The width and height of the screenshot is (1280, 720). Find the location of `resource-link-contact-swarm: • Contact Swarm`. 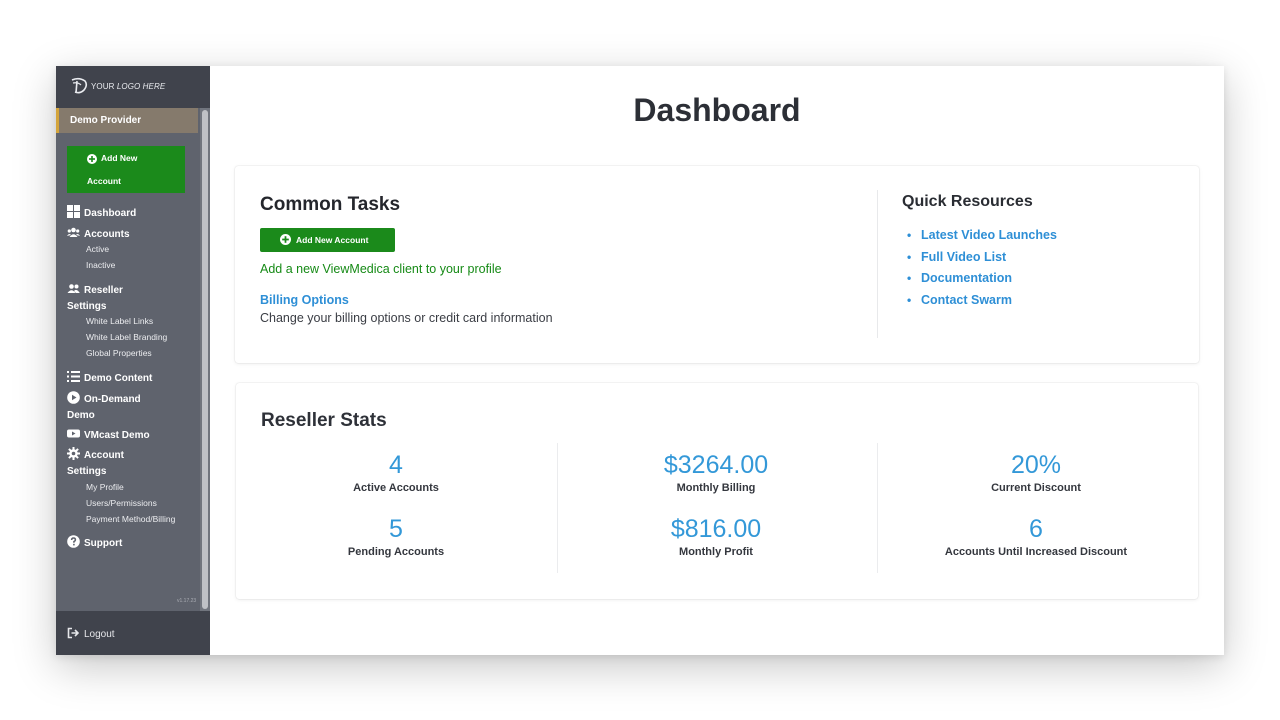

resource-link-contact-swarm: • Contact Swarm is located at coordinates (982, 301).